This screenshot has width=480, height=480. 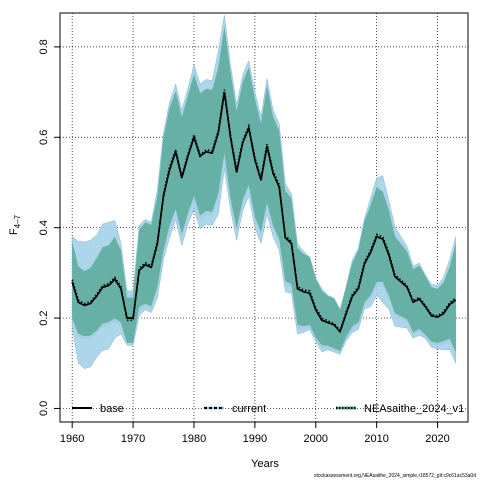 What do you see at coordinates (72, 439) in the screenshot?
I see `x-tick-label-1960: 1960` at bounding box center [72, 439].